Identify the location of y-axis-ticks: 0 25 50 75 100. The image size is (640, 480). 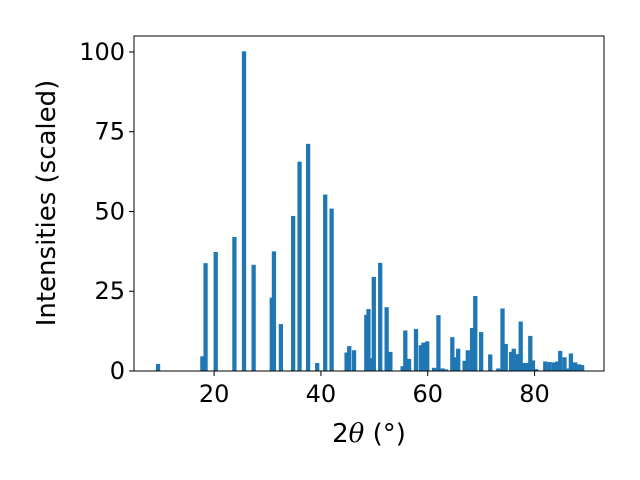
(106, 211).